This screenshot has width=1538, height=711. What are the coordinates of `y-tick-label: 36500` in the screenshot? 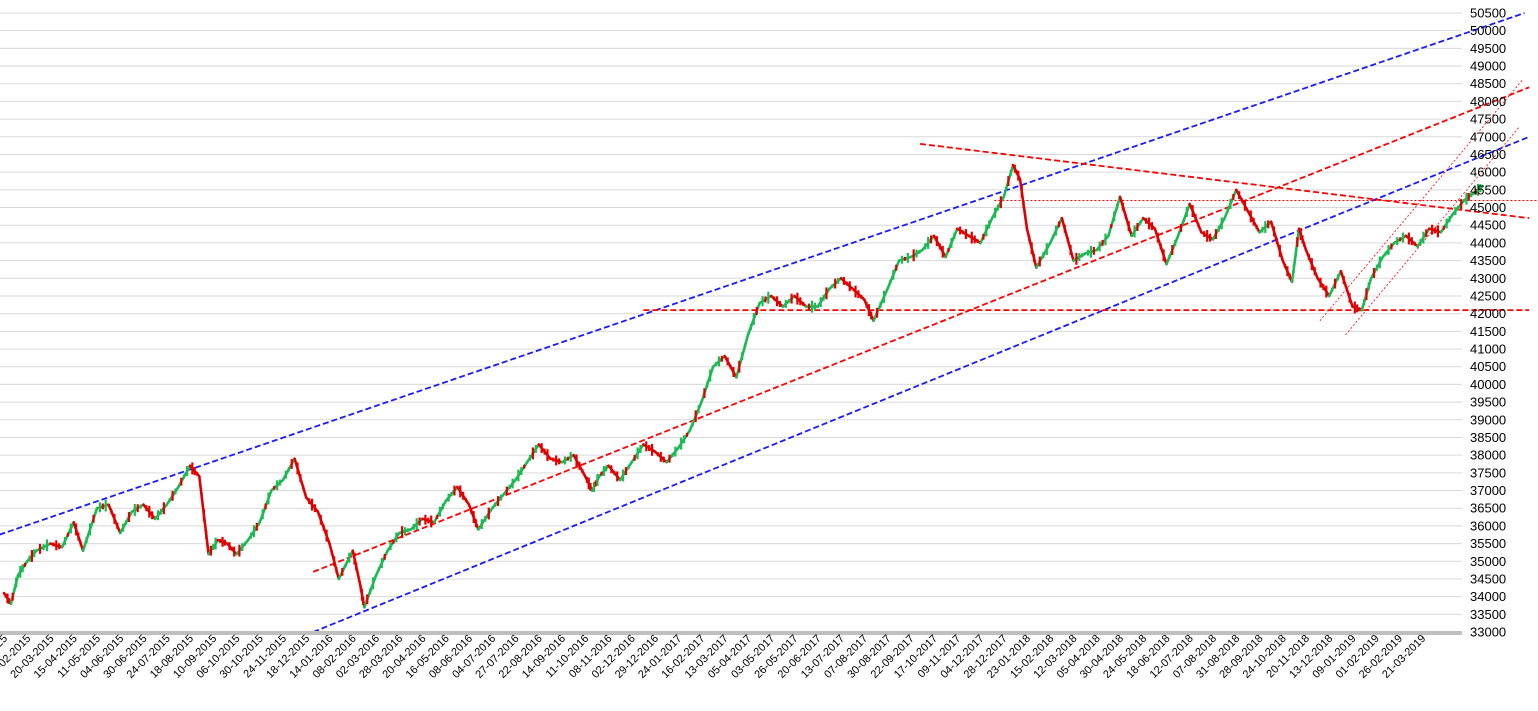 It's located at (1488, 508).